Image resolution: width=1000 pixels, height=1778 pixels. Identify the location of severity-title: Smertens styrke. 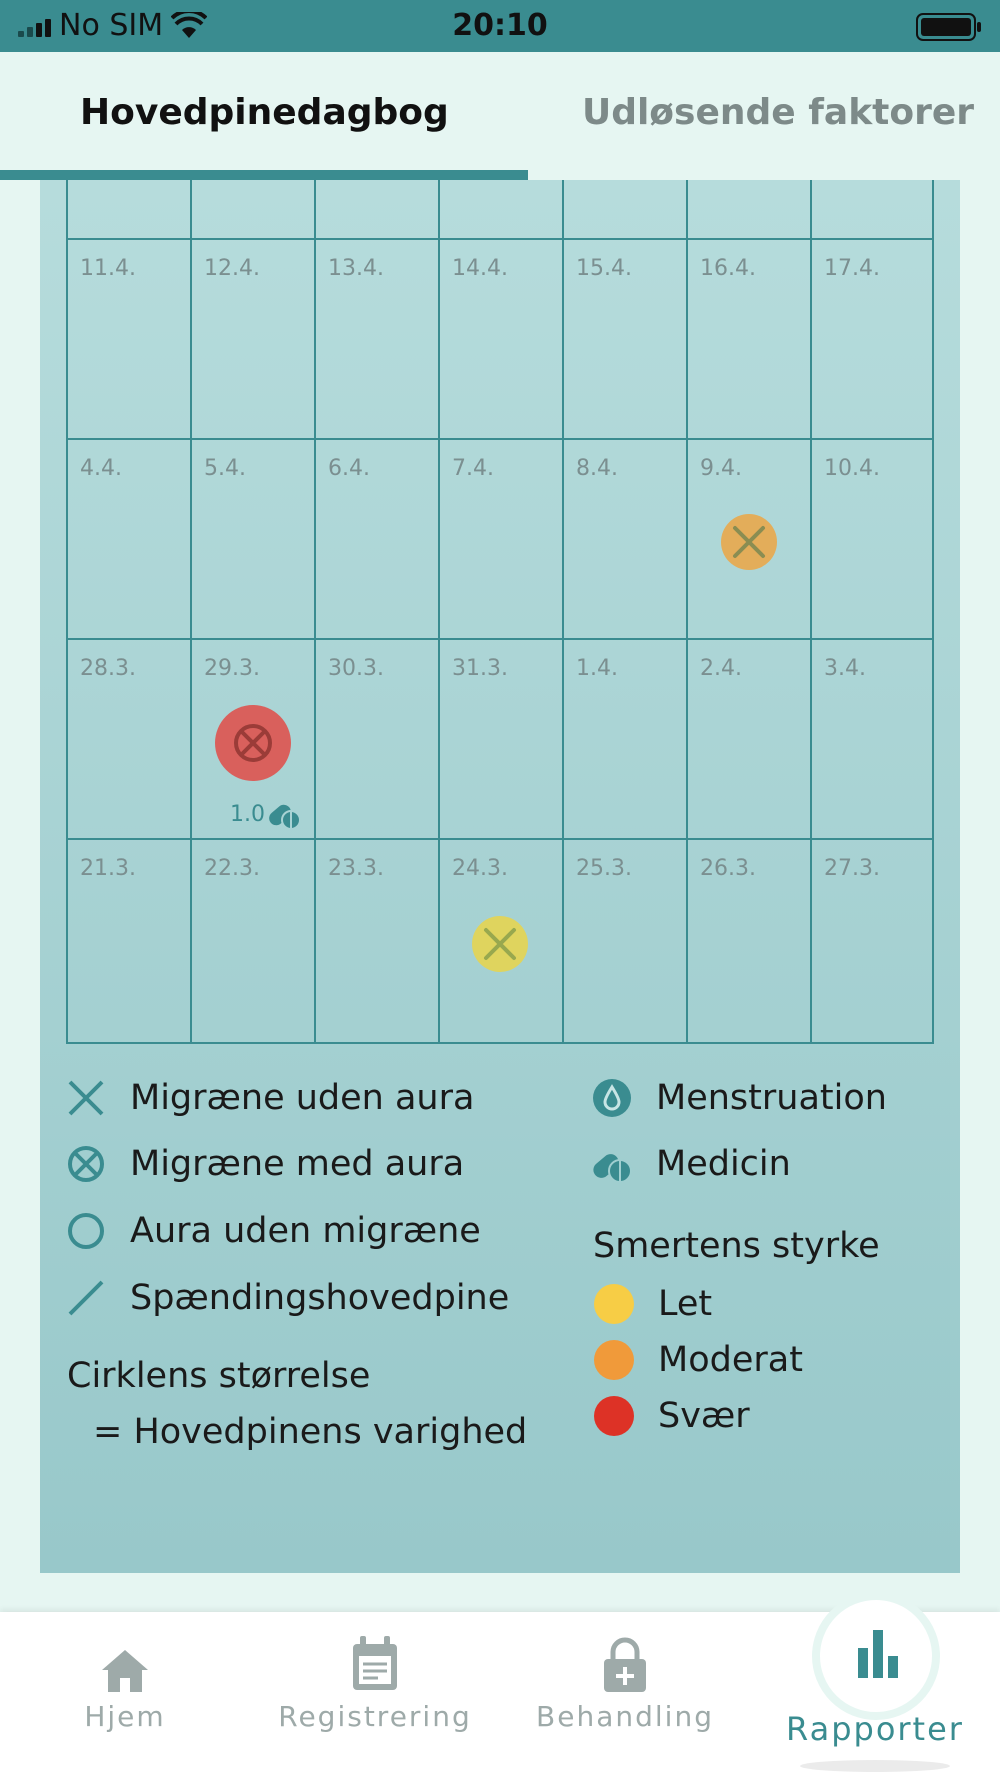
(736, 1246).